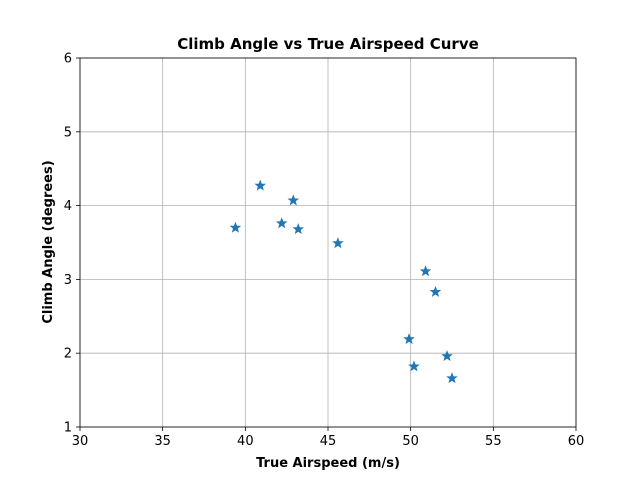 The height and width of the screenshot is (480, 640). Describe the element at coordinates (68, 206) in the screenshot. I see `y-tick-label: 4` at that location.